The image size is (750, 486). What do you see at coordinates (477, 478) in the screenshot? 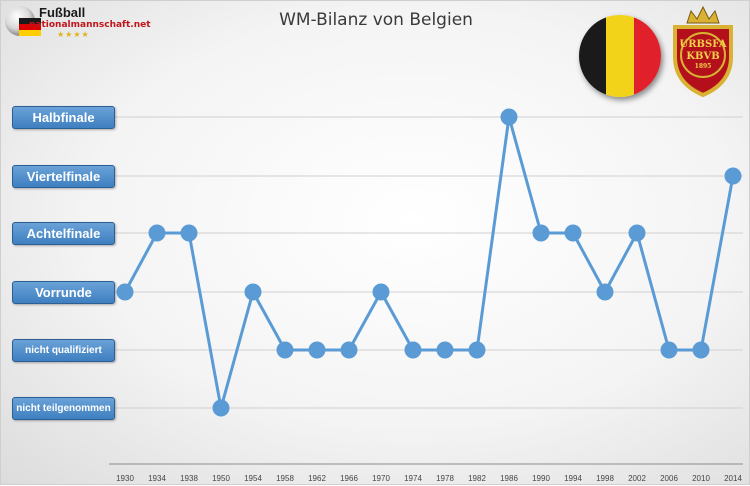
I see `x-tick-label: 1982` at bounding box center [477, 478].